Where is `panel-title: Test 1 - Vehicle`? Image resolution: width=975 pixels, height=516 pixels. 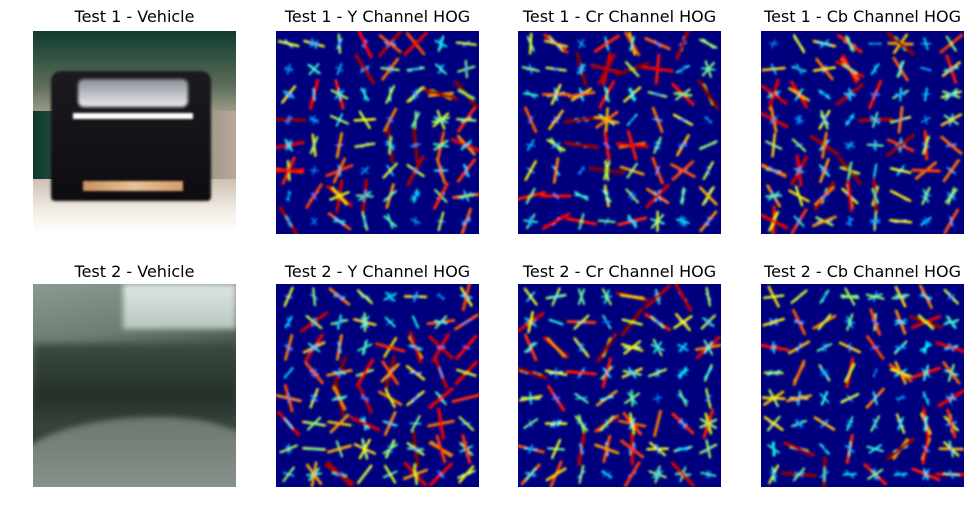 panel-title: Test 1 - Vehicle is located at coordinates (134, 16).